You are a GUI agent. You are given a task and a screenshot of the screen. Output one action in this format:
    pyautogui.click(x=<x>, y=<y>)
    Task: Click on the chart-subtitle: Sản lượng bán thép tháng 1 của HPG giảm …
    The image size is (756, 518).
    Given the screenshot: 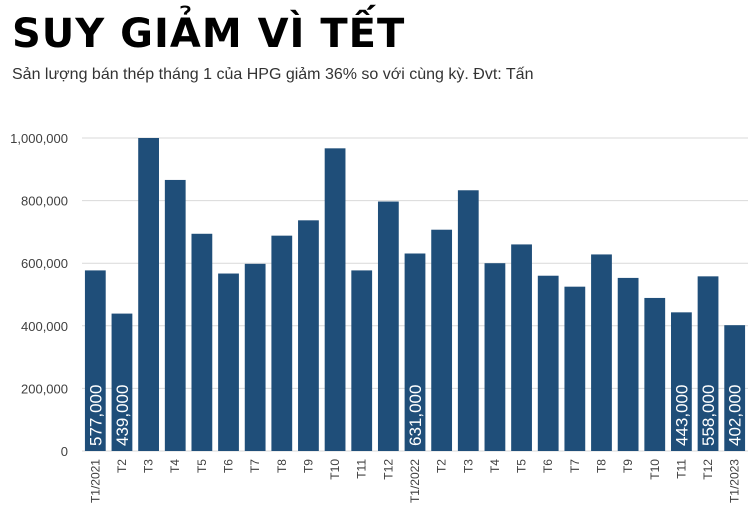 What is the action you would take?
    pyautogui.click(x=273, y=74)
    